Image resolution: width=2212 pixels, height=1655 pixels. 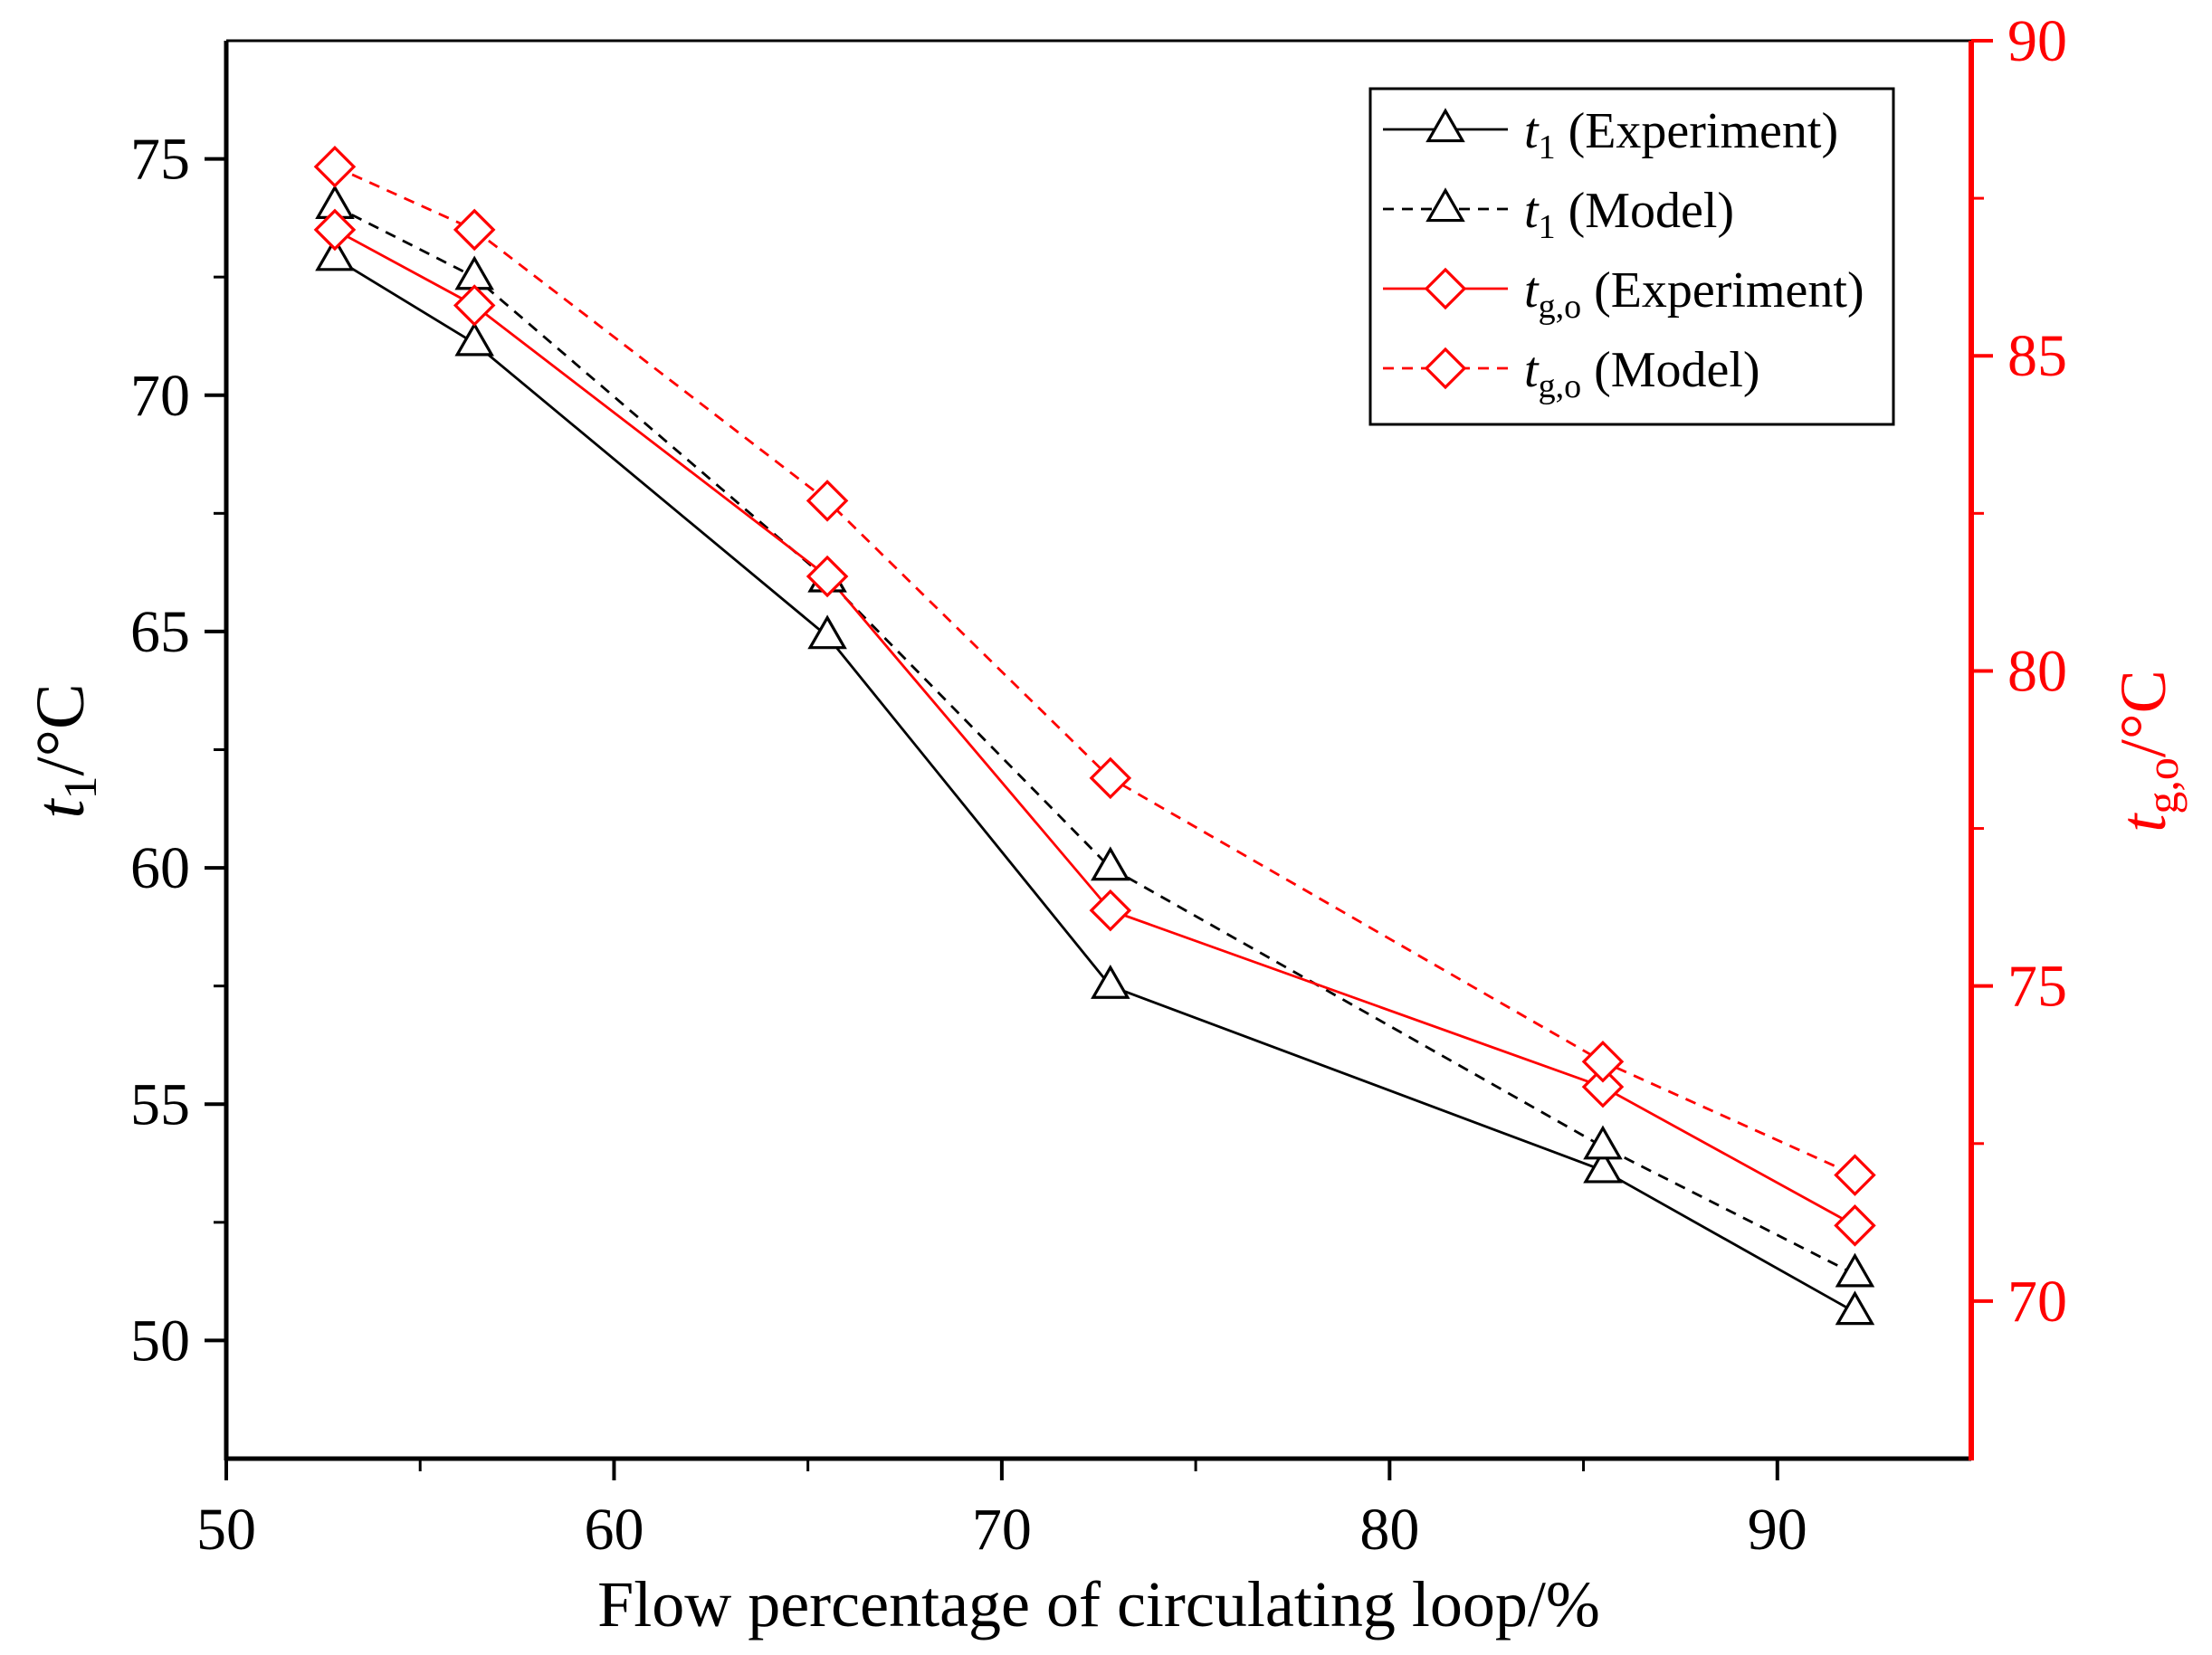 What do you see at coordinates (160, 632) in the screenshot?
I see `left-tick-label: 65` at bounding box center [160, 632].